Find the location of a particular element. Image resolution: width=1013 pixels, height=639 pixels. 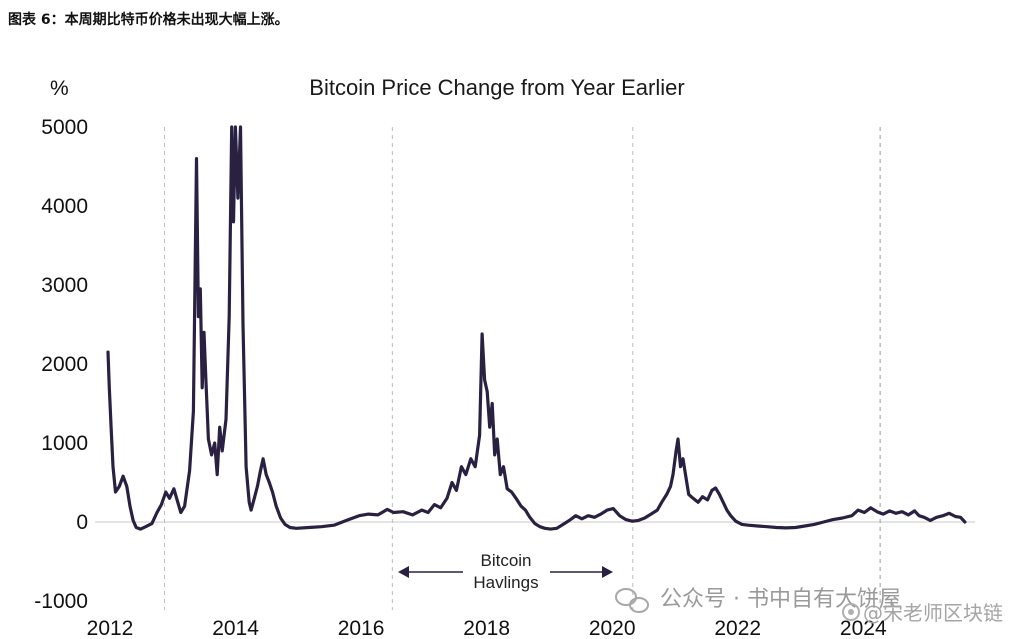

y-axis-unit-label: % is located at coordinates (59, 88).